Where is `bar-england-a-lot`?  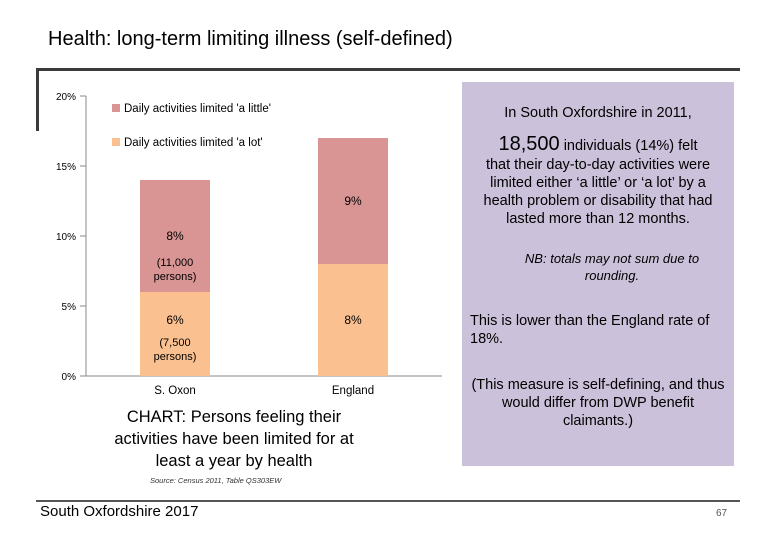 bar-england-a-lot is located at coordinates (353, 320).